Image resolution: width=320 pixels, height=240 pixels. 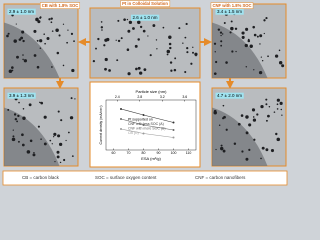 I want to click on size-label: 3.9 ± 1.3 nm, so click(x=21, y=95).